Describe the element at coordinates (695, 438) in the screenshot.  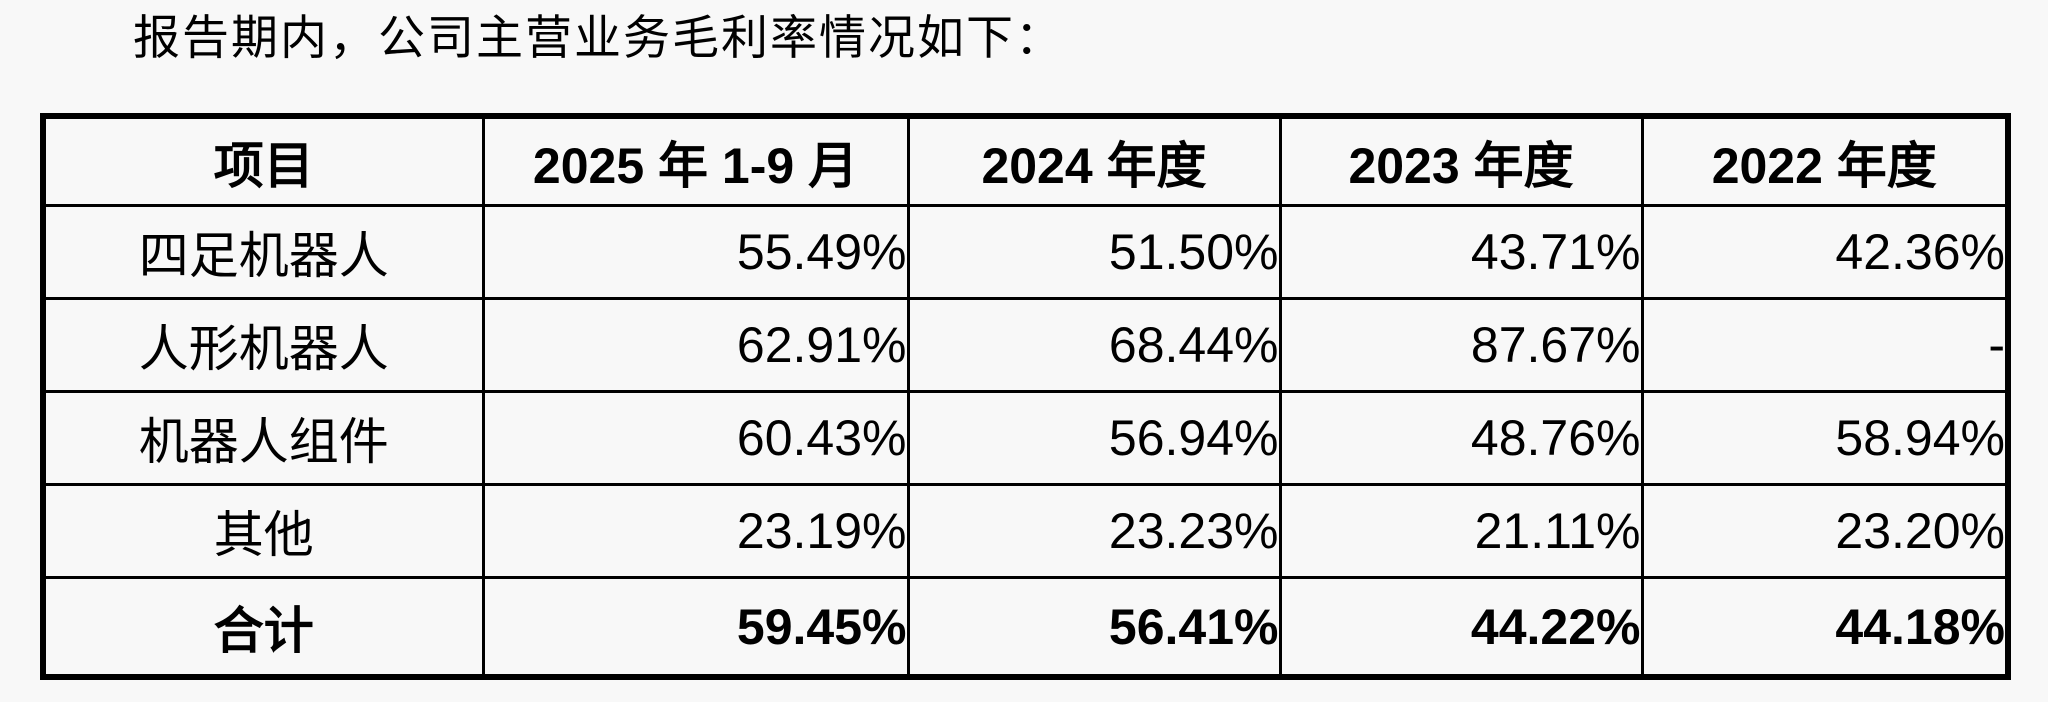
I see `row-value: 60.43%` at that location.